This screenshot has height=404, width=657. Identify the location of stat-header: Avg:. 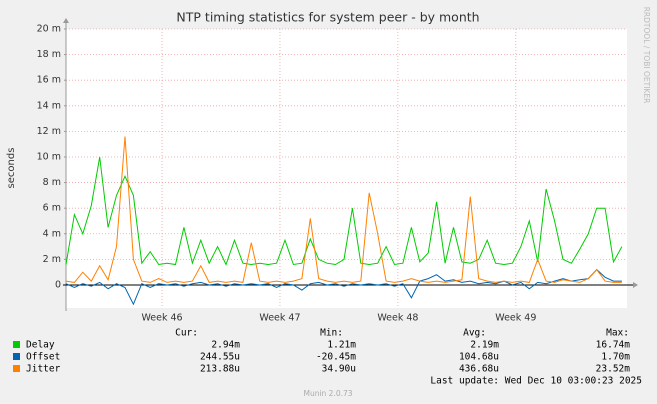
(474, 333).